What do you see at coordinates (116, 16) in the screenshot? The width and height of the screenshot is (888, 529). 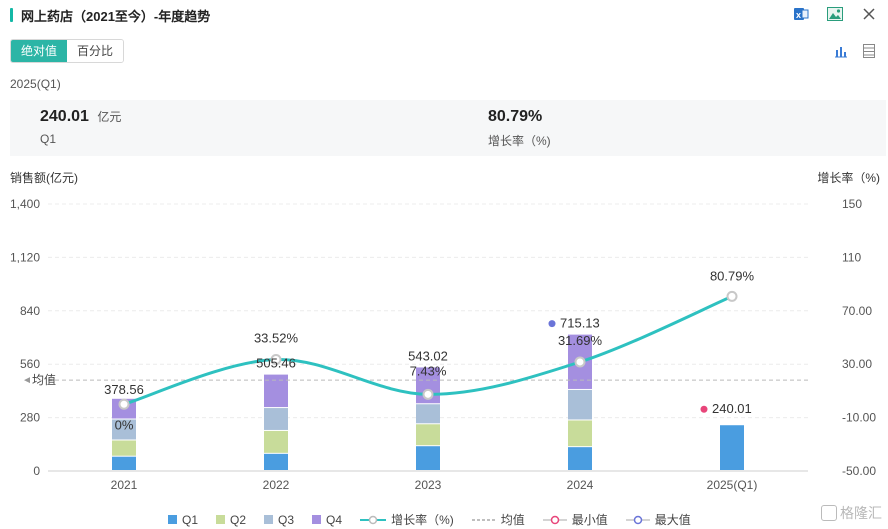 I see `page-title: 网上药店（2021至今）-年度趋势` at bounding box center [116, 16].